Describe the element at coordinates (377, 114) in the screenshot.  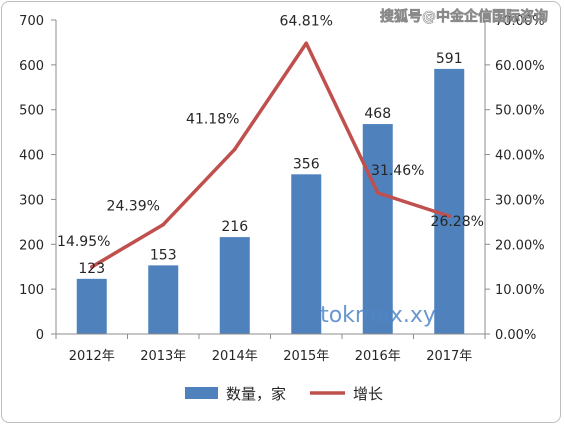
I see `bar-value-label: 468` at that location.